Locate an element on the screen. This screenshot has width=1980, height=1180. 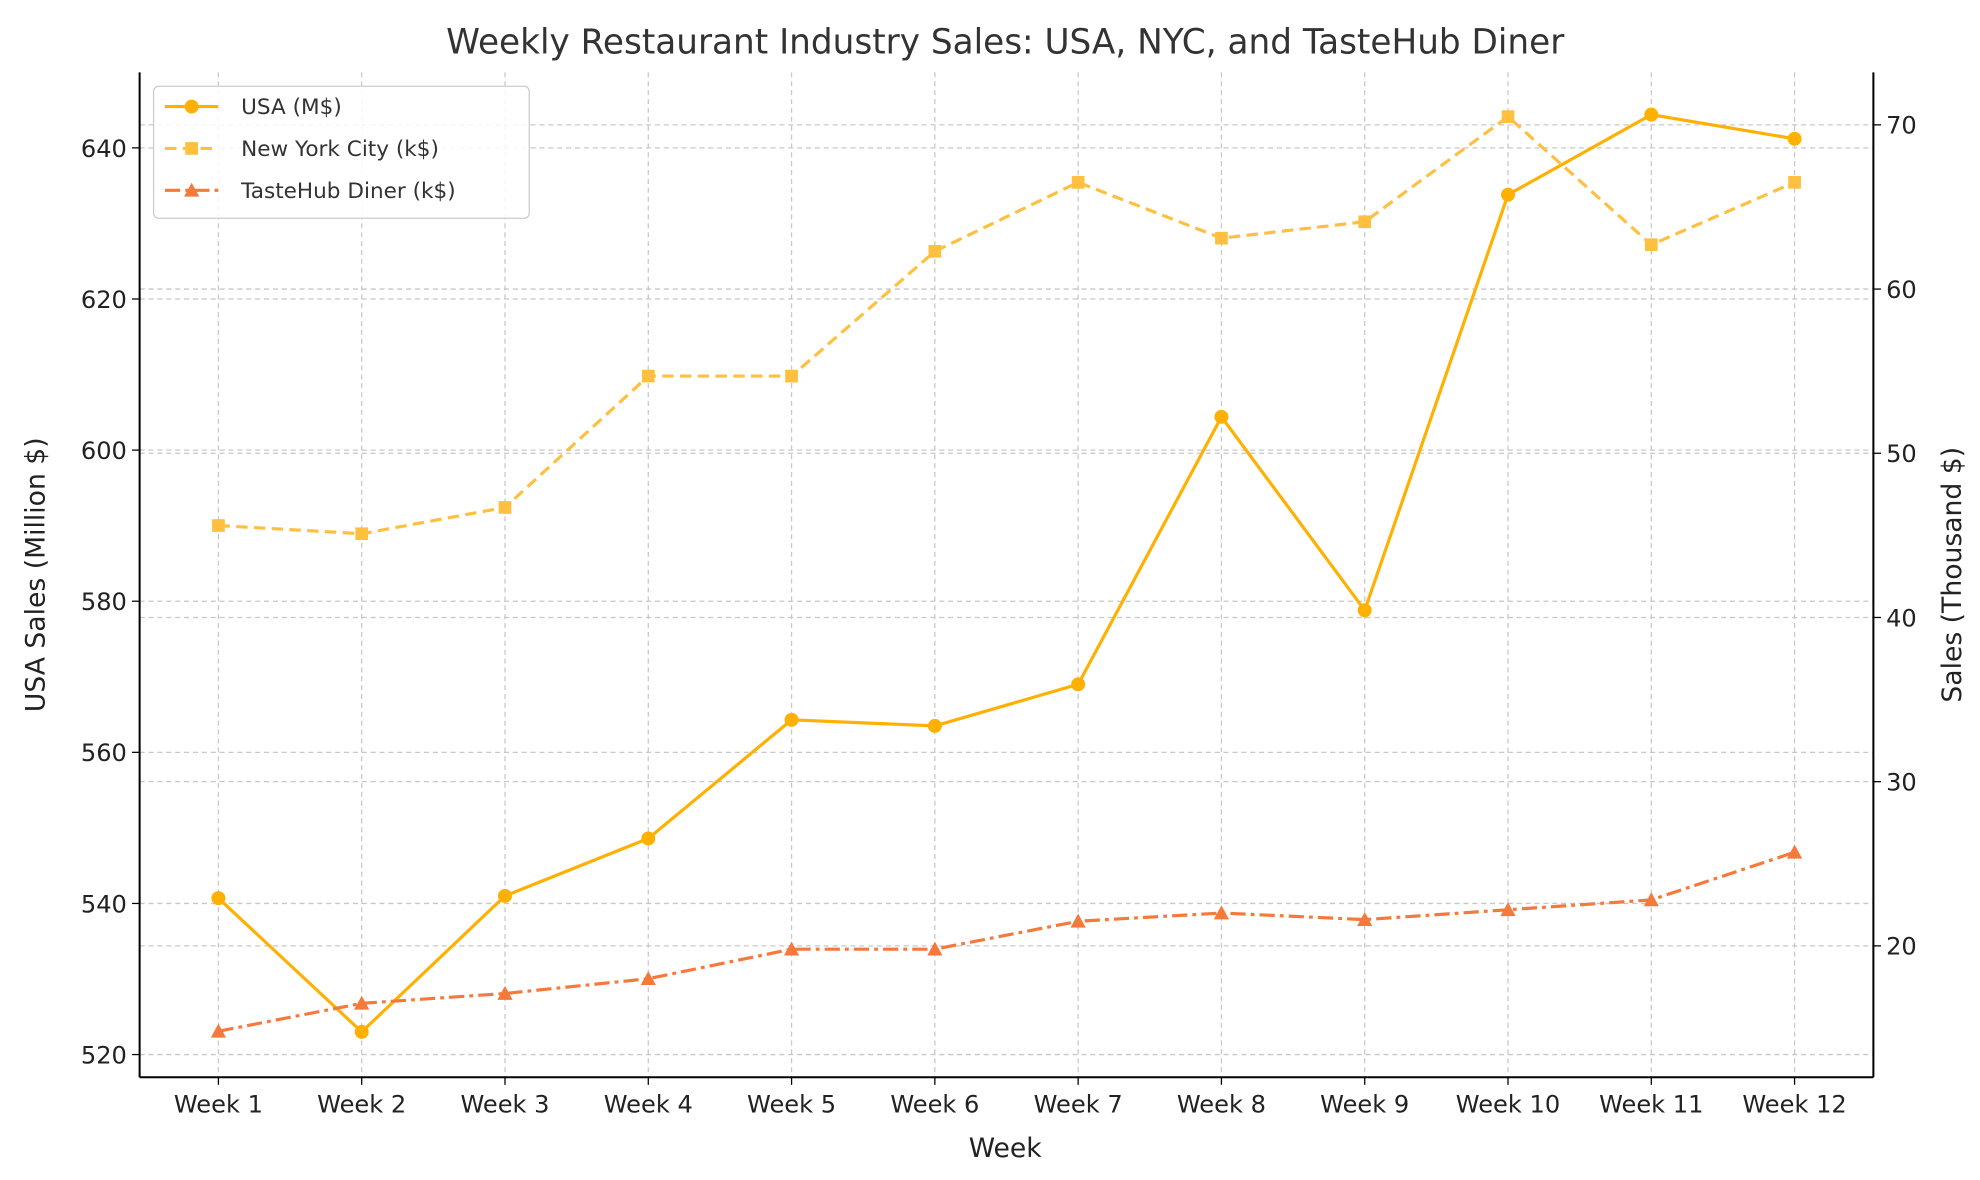
y-tick-label: 520 is located at coordinates (104, 1055).